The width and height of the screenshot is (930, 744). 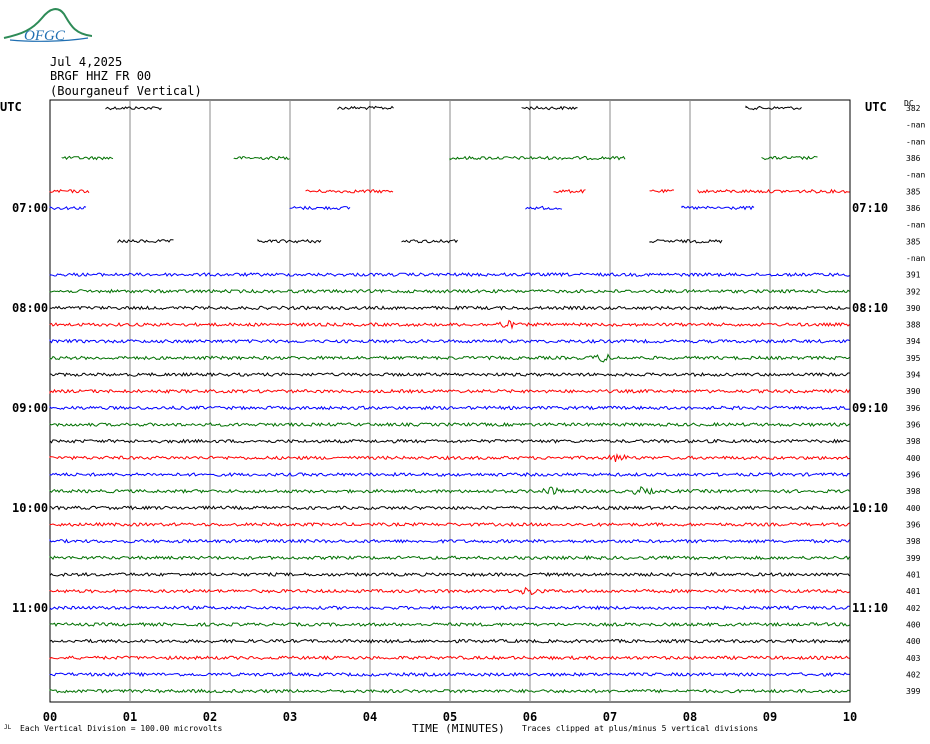 I want to click on left-time-label: 10:00, so click(x=30, y=508).